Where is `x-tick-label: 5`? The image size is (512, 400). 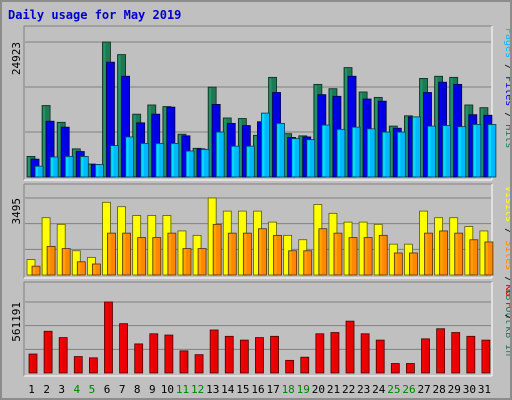 x-tick-label: 5 is located at coordinates (92, 389).